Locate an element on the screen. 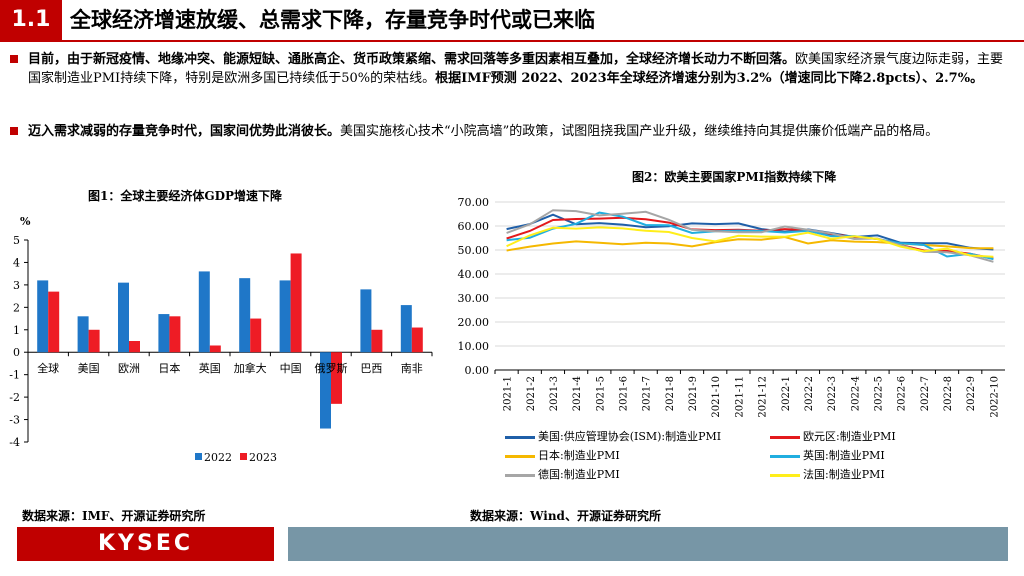 This screenshot has height=576, width=1024. x-tick-label: 2022-8 is located at coordinates (948, 393).